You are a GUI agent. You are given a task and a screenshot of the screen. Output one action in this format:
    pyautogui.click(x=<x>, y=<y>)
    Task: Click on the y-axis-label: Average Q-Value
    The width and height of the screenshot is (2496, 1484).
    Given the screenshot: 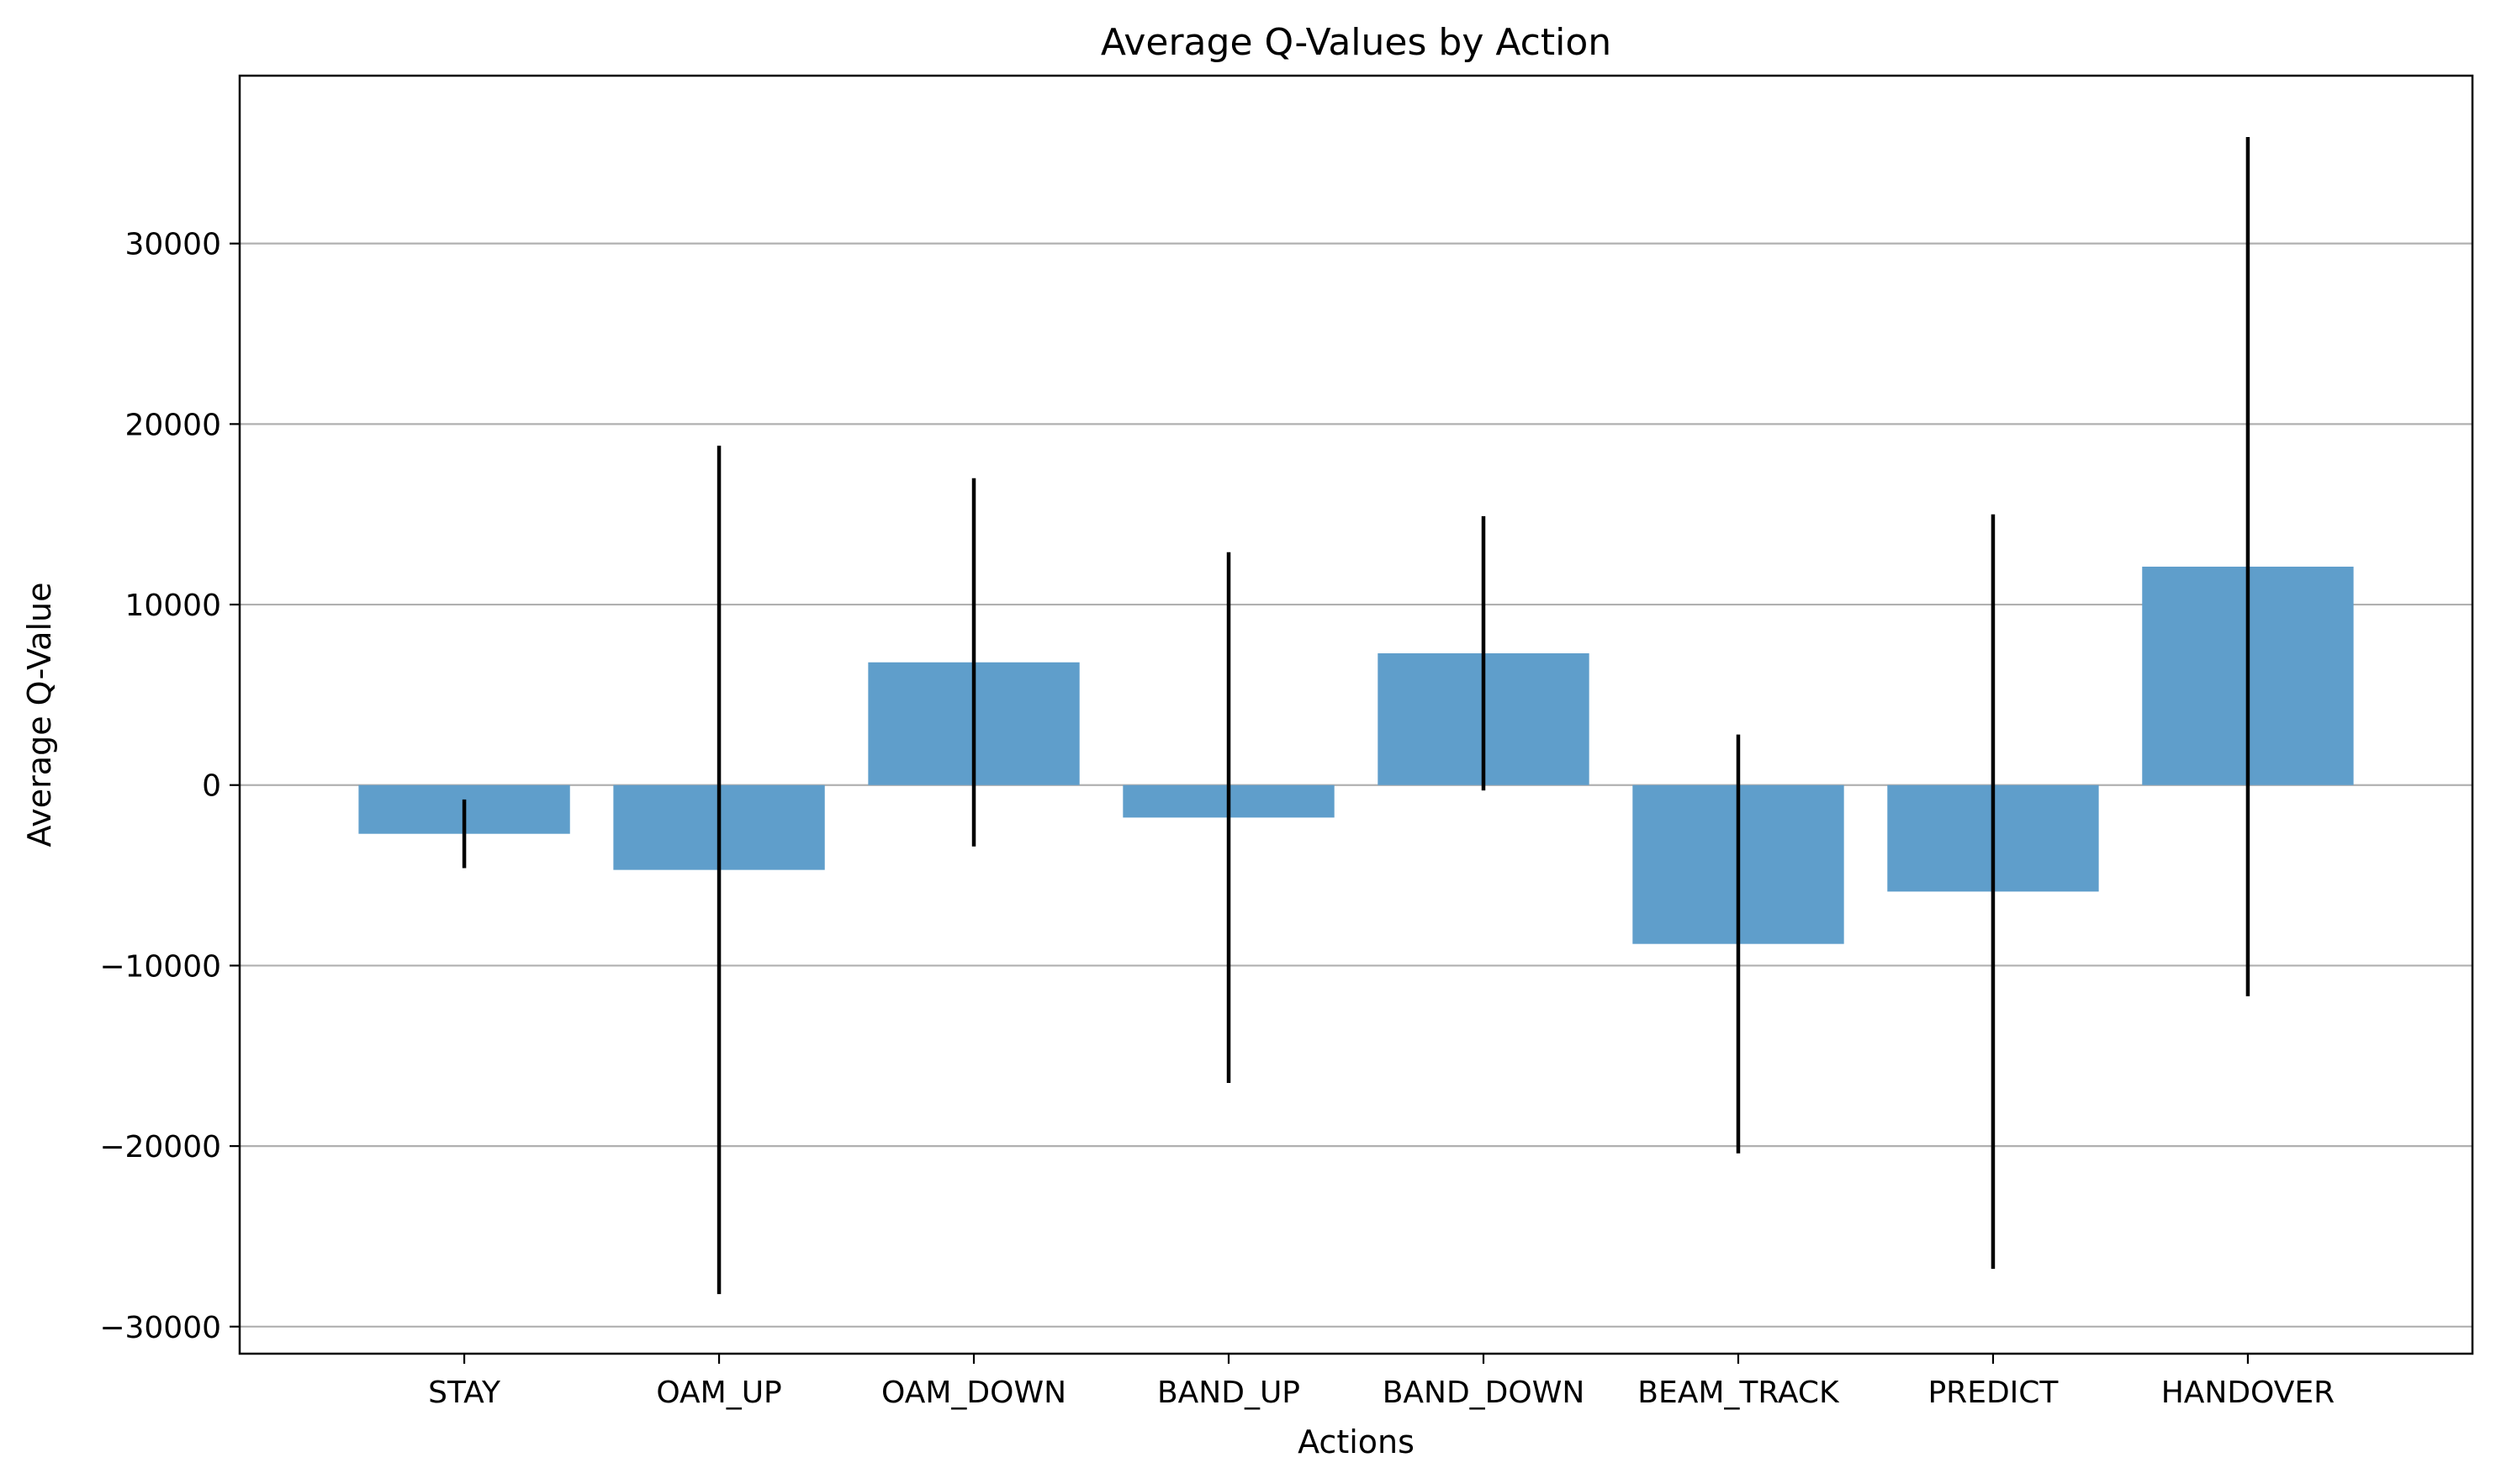 What is the action you would take?
    pyautogui.click(x=39, y=715)
    